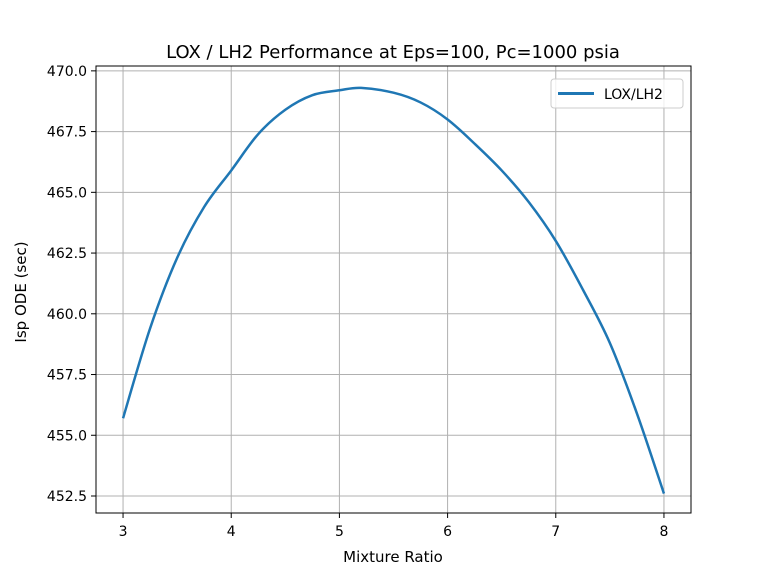  I want to click on y-axis: 452.5 455.0 457.5 460.0 462.5 465.0 467.5 470.0, so click(71, 284).